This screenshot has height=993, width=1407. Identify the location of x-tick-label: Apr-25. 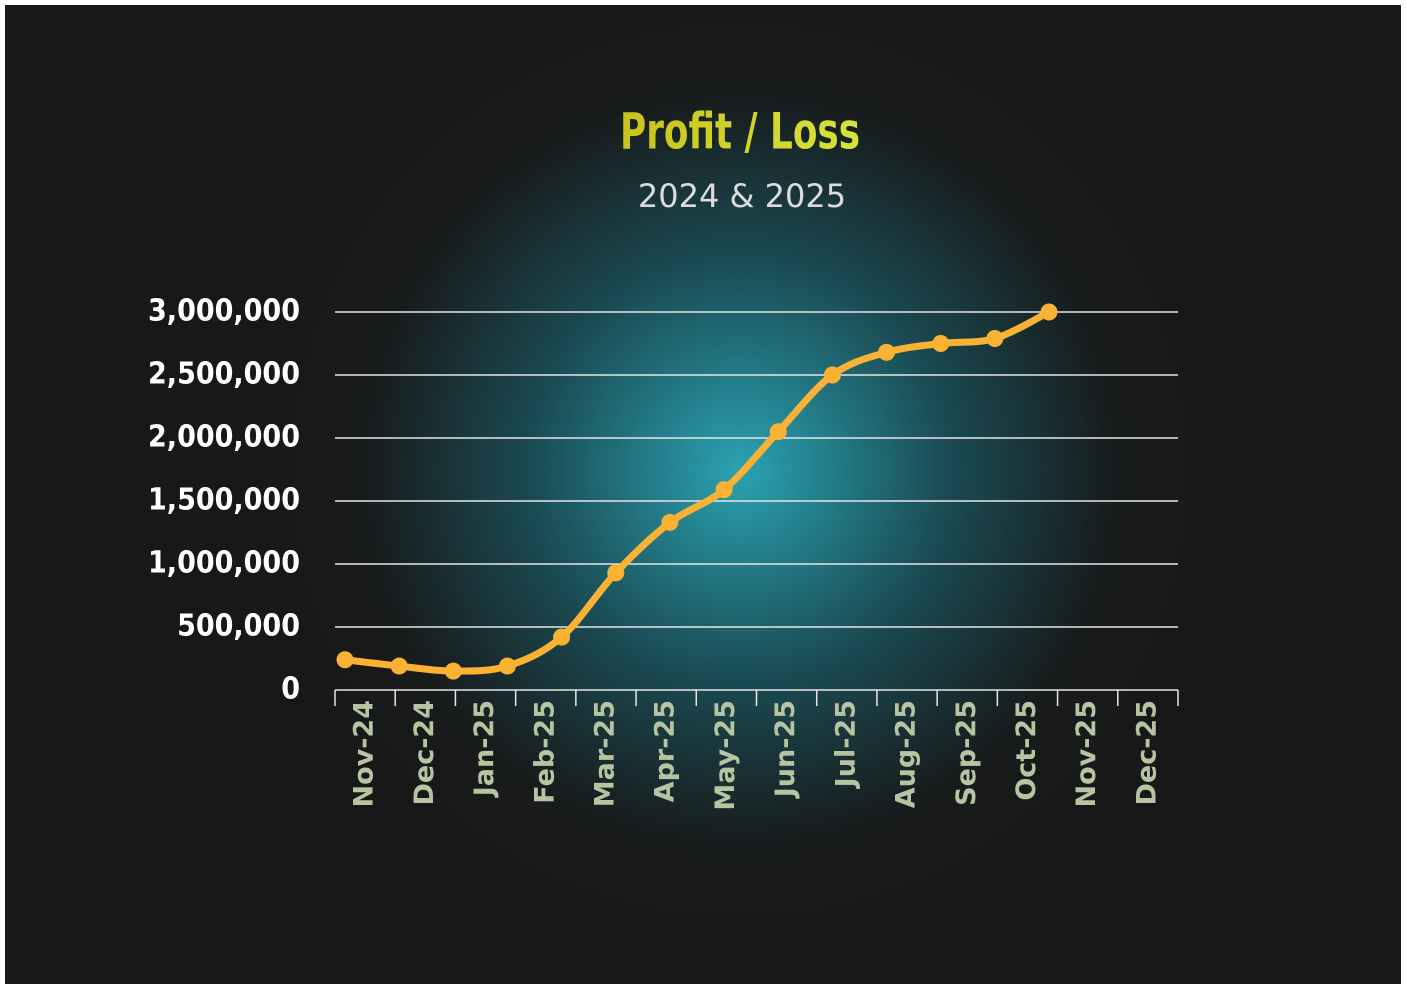
(665, 751).